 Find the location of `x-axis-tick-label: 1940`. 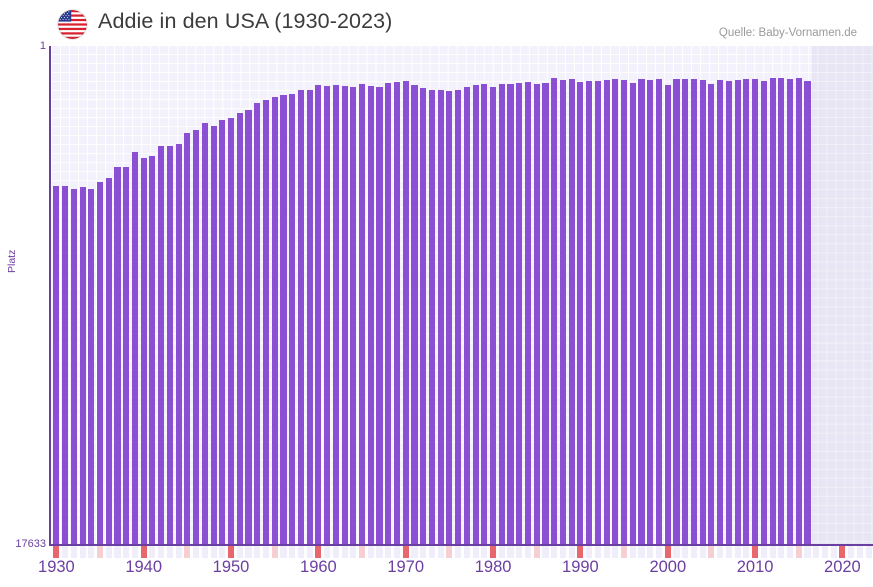

x-axis-tick-label: 1940 is located at coordinates (144, 567).